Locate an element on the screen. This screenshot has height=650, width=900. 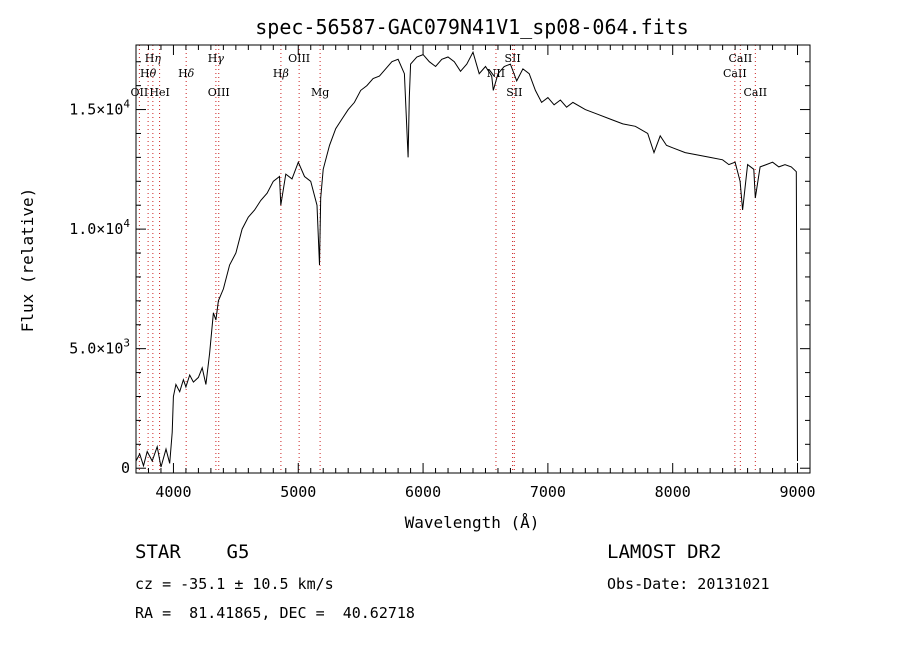
line-label-3: HeI is located at coordinates (159, 92).